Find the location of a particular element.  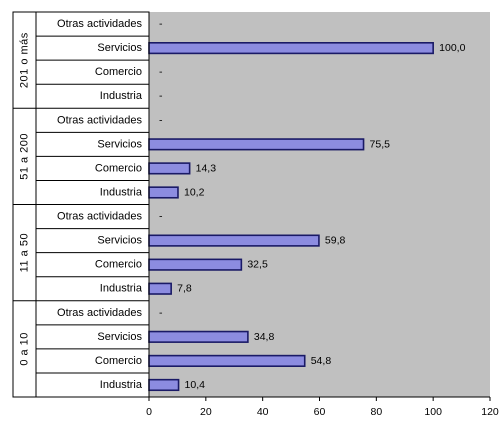

group-label: 201 o más is located at coordinates (25, 60).